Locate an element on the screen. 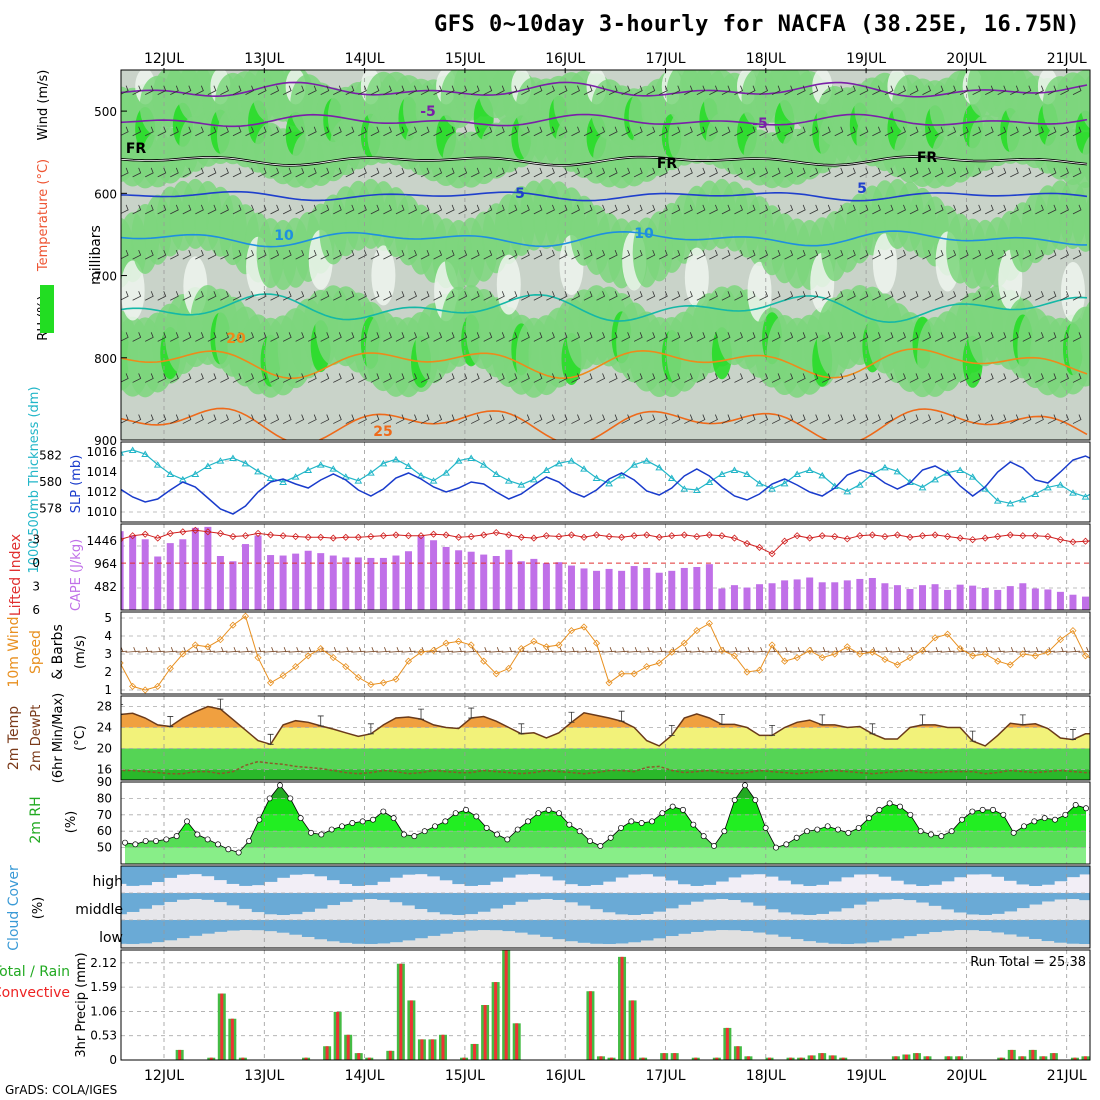 This screenshot has height=1100, width=1100. cape-plot is located at coordinates (605, 567).